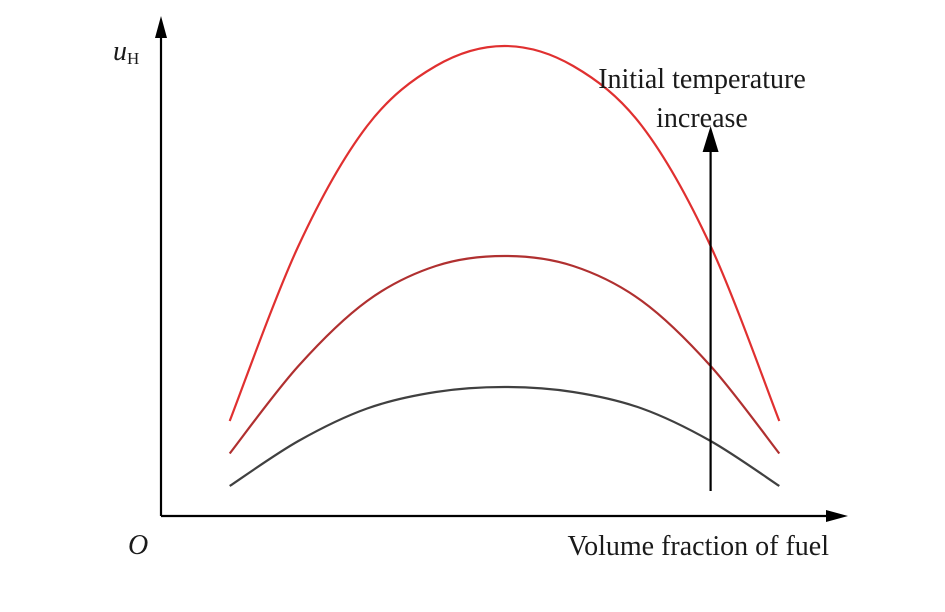  I want to click on origin-label: O, so click(138, 545).